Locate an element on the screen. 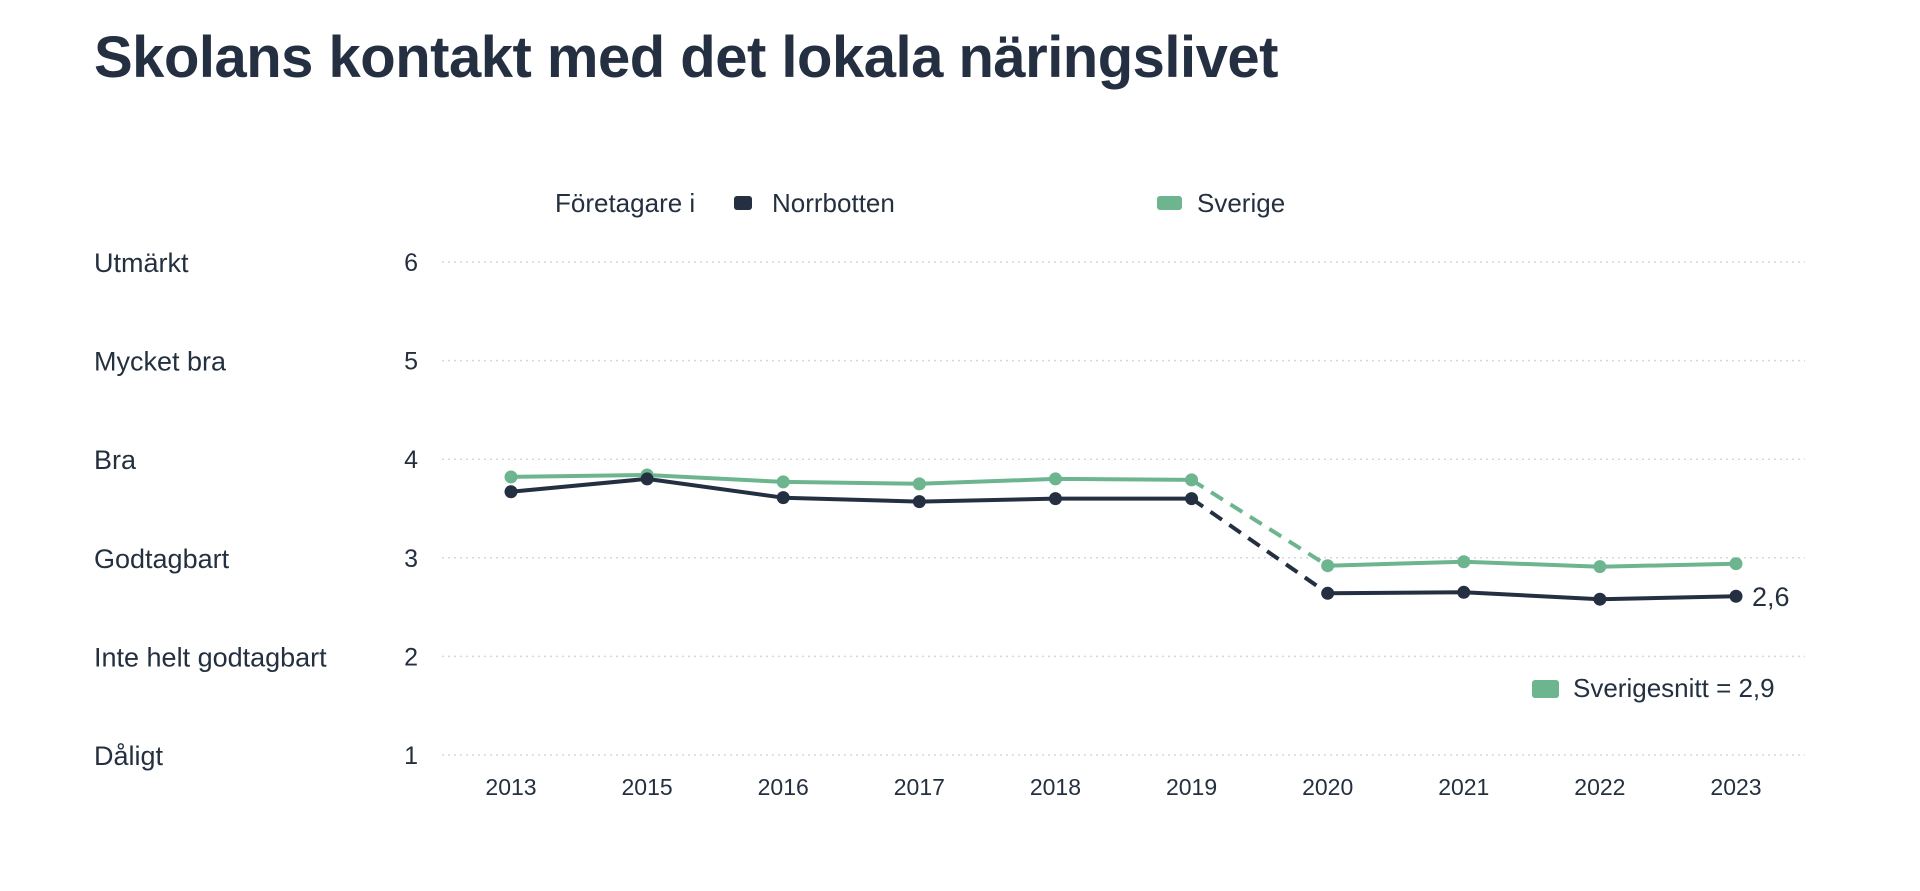 This screenshot has width=1920, height=891. y-category-5: Mycket bra is located at coordinates (160, 362).